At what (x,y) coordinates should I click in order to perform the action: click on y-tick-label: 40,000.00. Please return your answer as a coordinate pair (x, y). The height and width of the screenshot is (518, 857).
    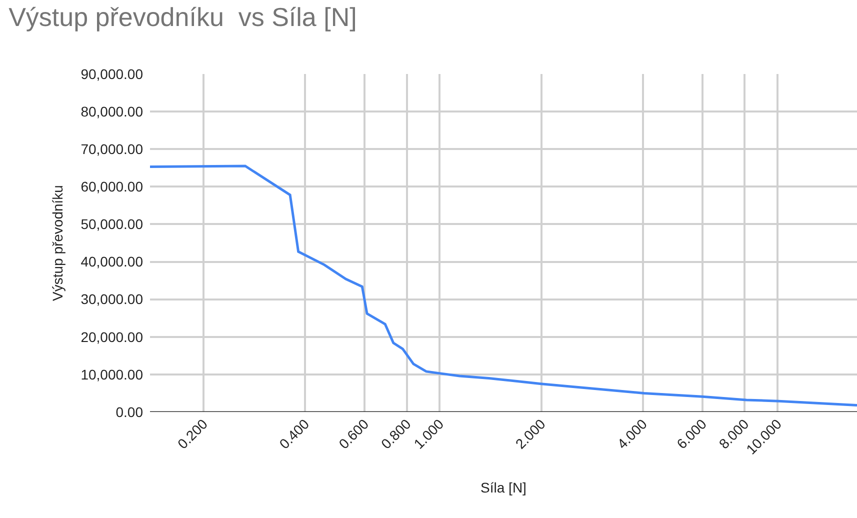
    Looking at the image, I should click on (112, 262).